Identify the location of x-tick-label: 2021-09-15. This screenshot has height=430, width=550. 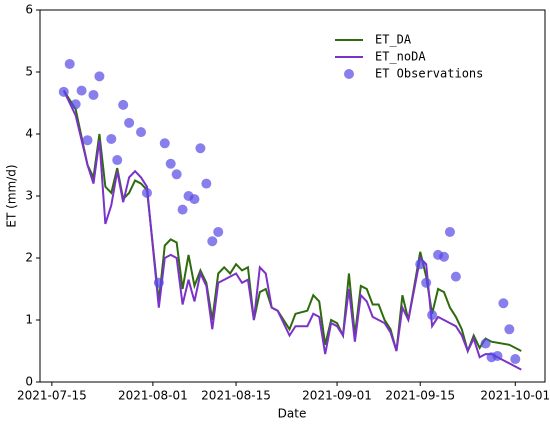
(420, 396).